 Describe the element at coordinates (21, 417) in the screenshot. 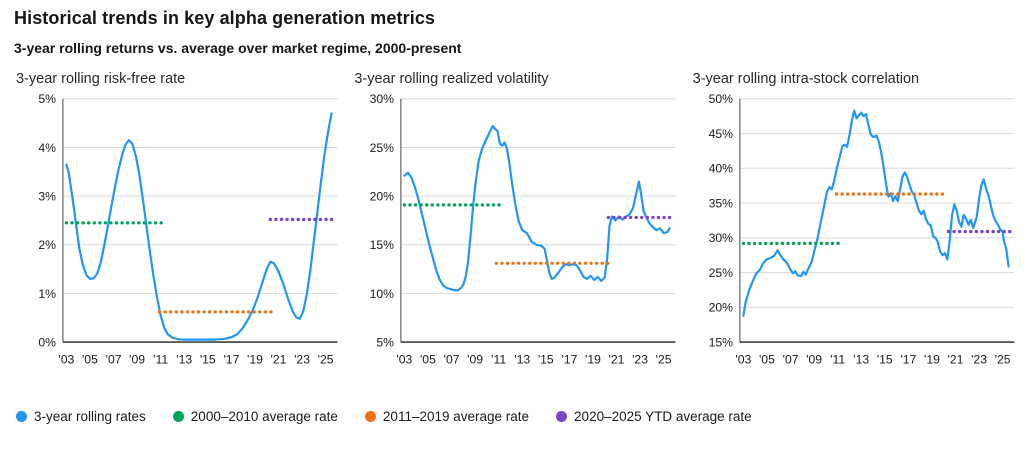

I see `legend-dot-blue-icon` at that location.